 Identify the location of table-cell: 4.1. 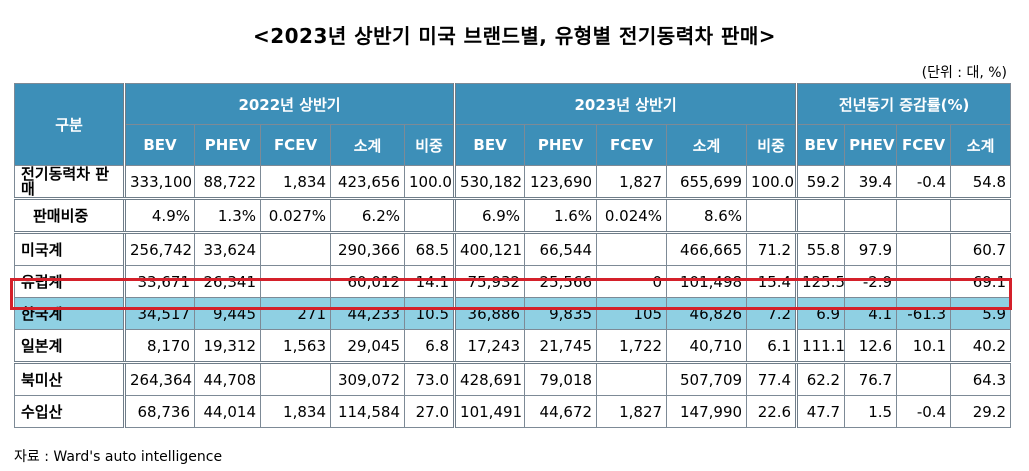
(871, 313).